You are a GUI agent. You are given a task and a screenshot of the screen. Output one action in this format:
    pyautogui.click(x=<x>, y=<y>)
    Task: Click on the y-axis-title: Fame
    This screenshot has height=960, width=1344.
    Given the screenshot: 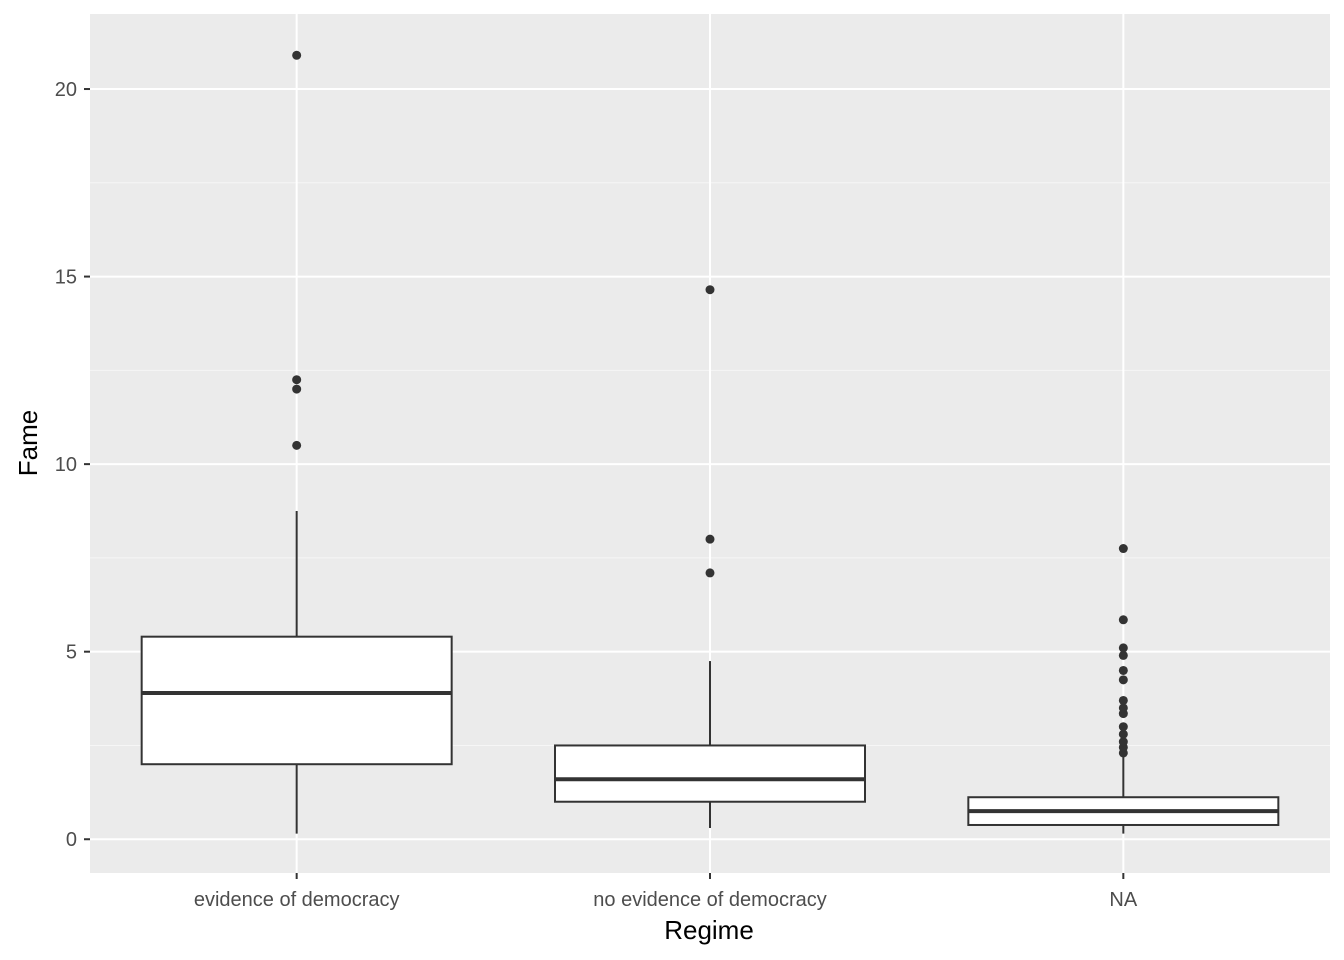 What is the action you would take?
    pyautogui.click(x=28, y=443)
    